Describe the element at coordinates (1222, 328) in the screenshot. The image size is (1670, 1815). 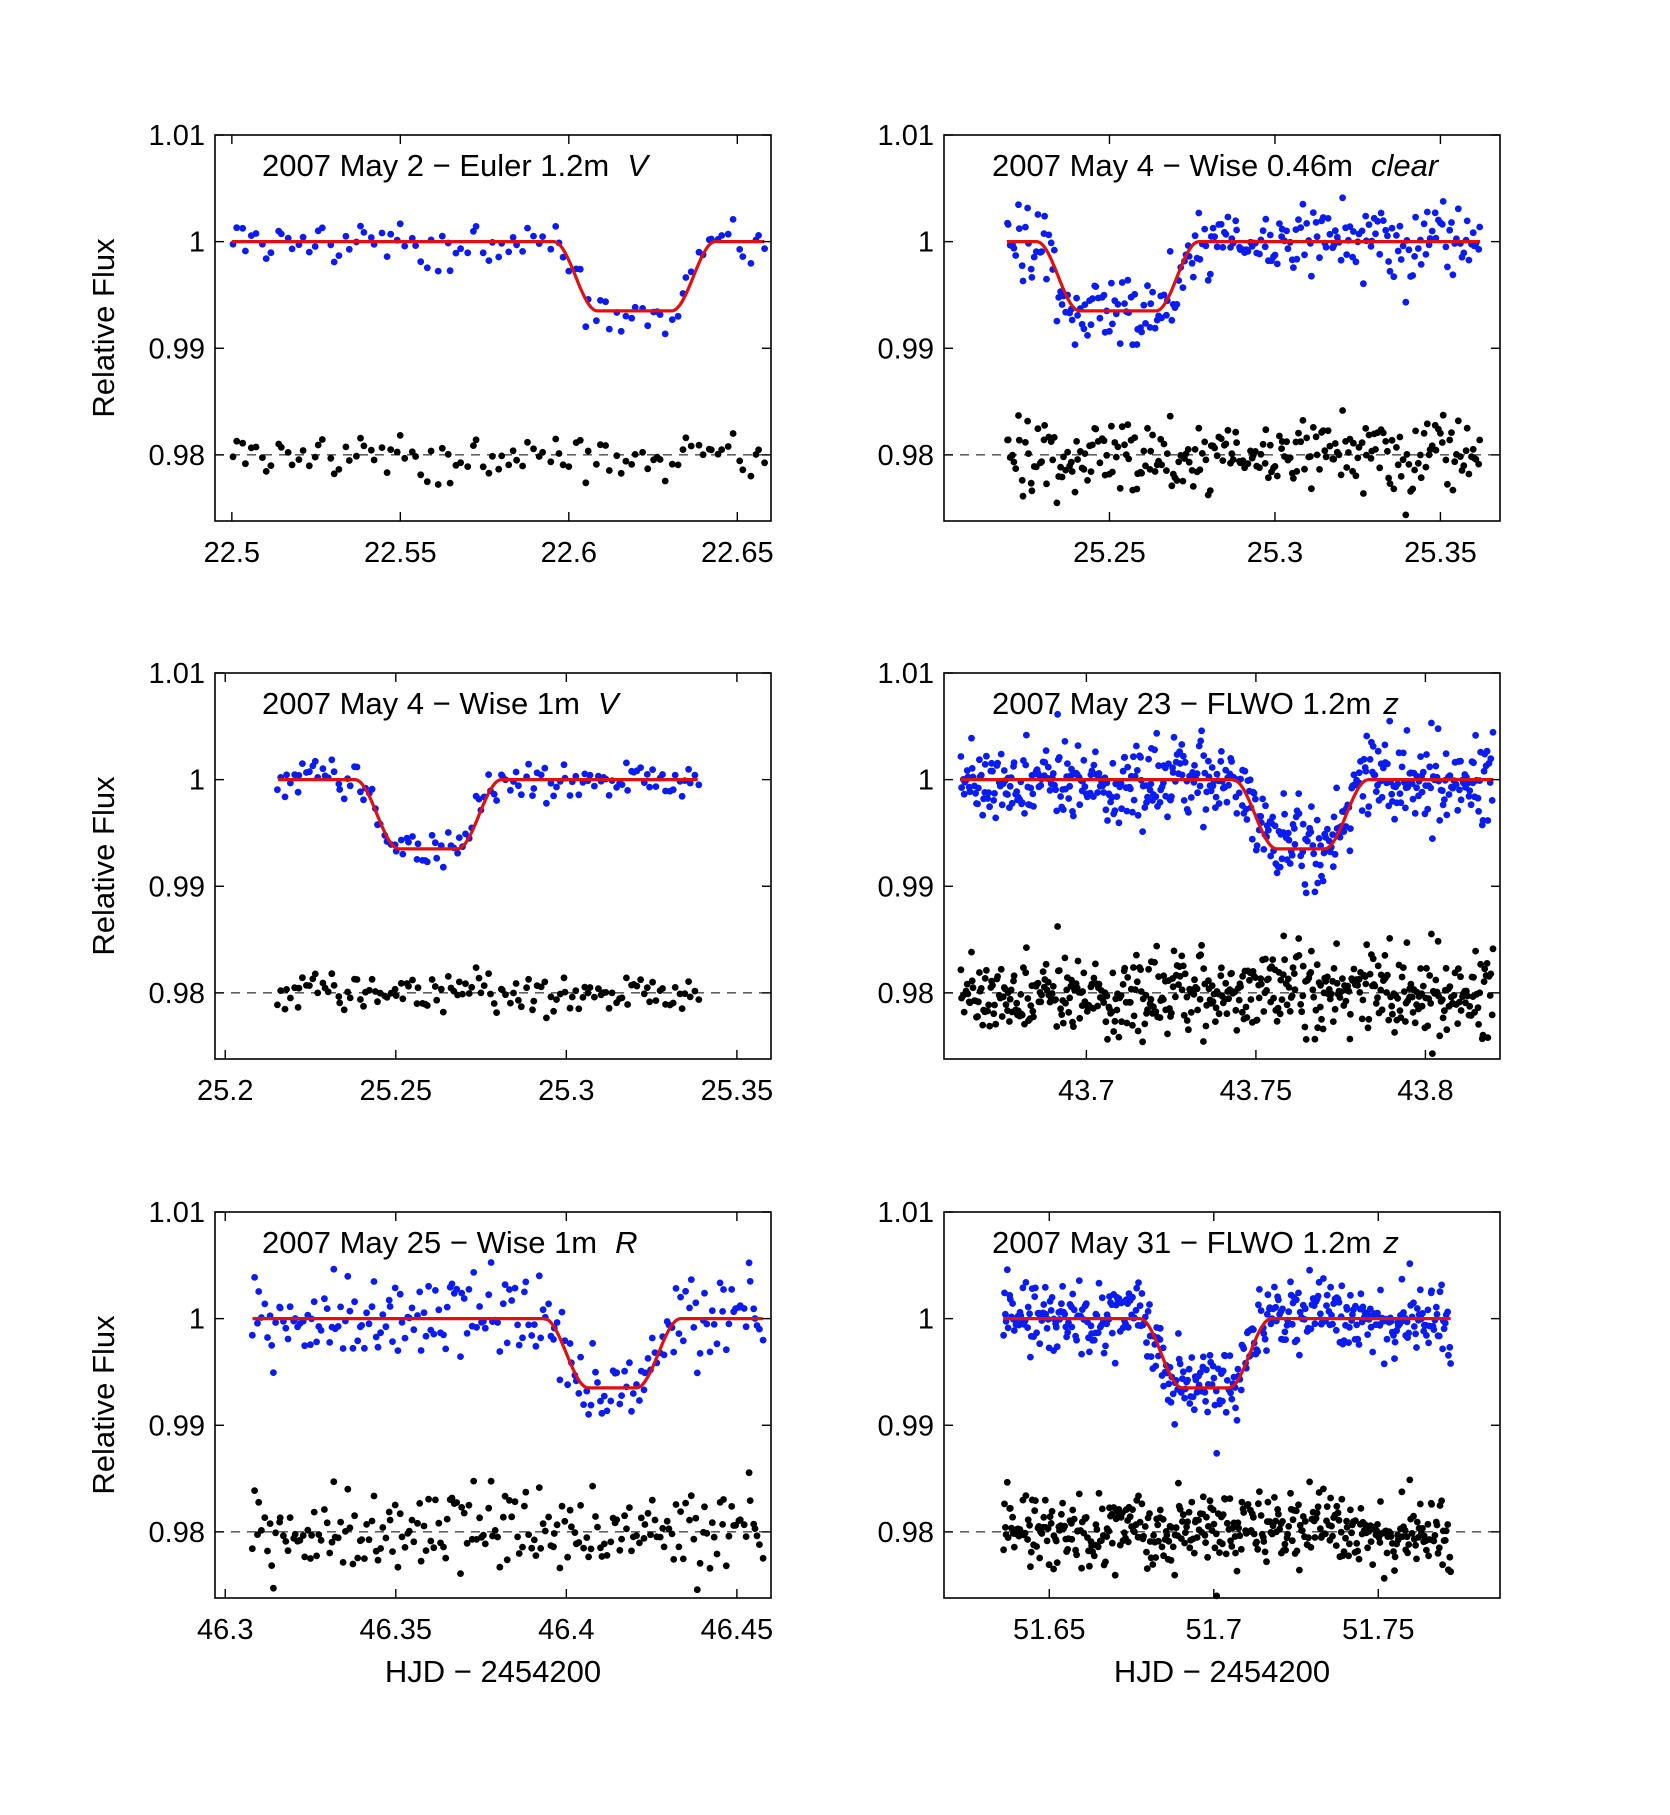
I see `axes-frame` at that location.